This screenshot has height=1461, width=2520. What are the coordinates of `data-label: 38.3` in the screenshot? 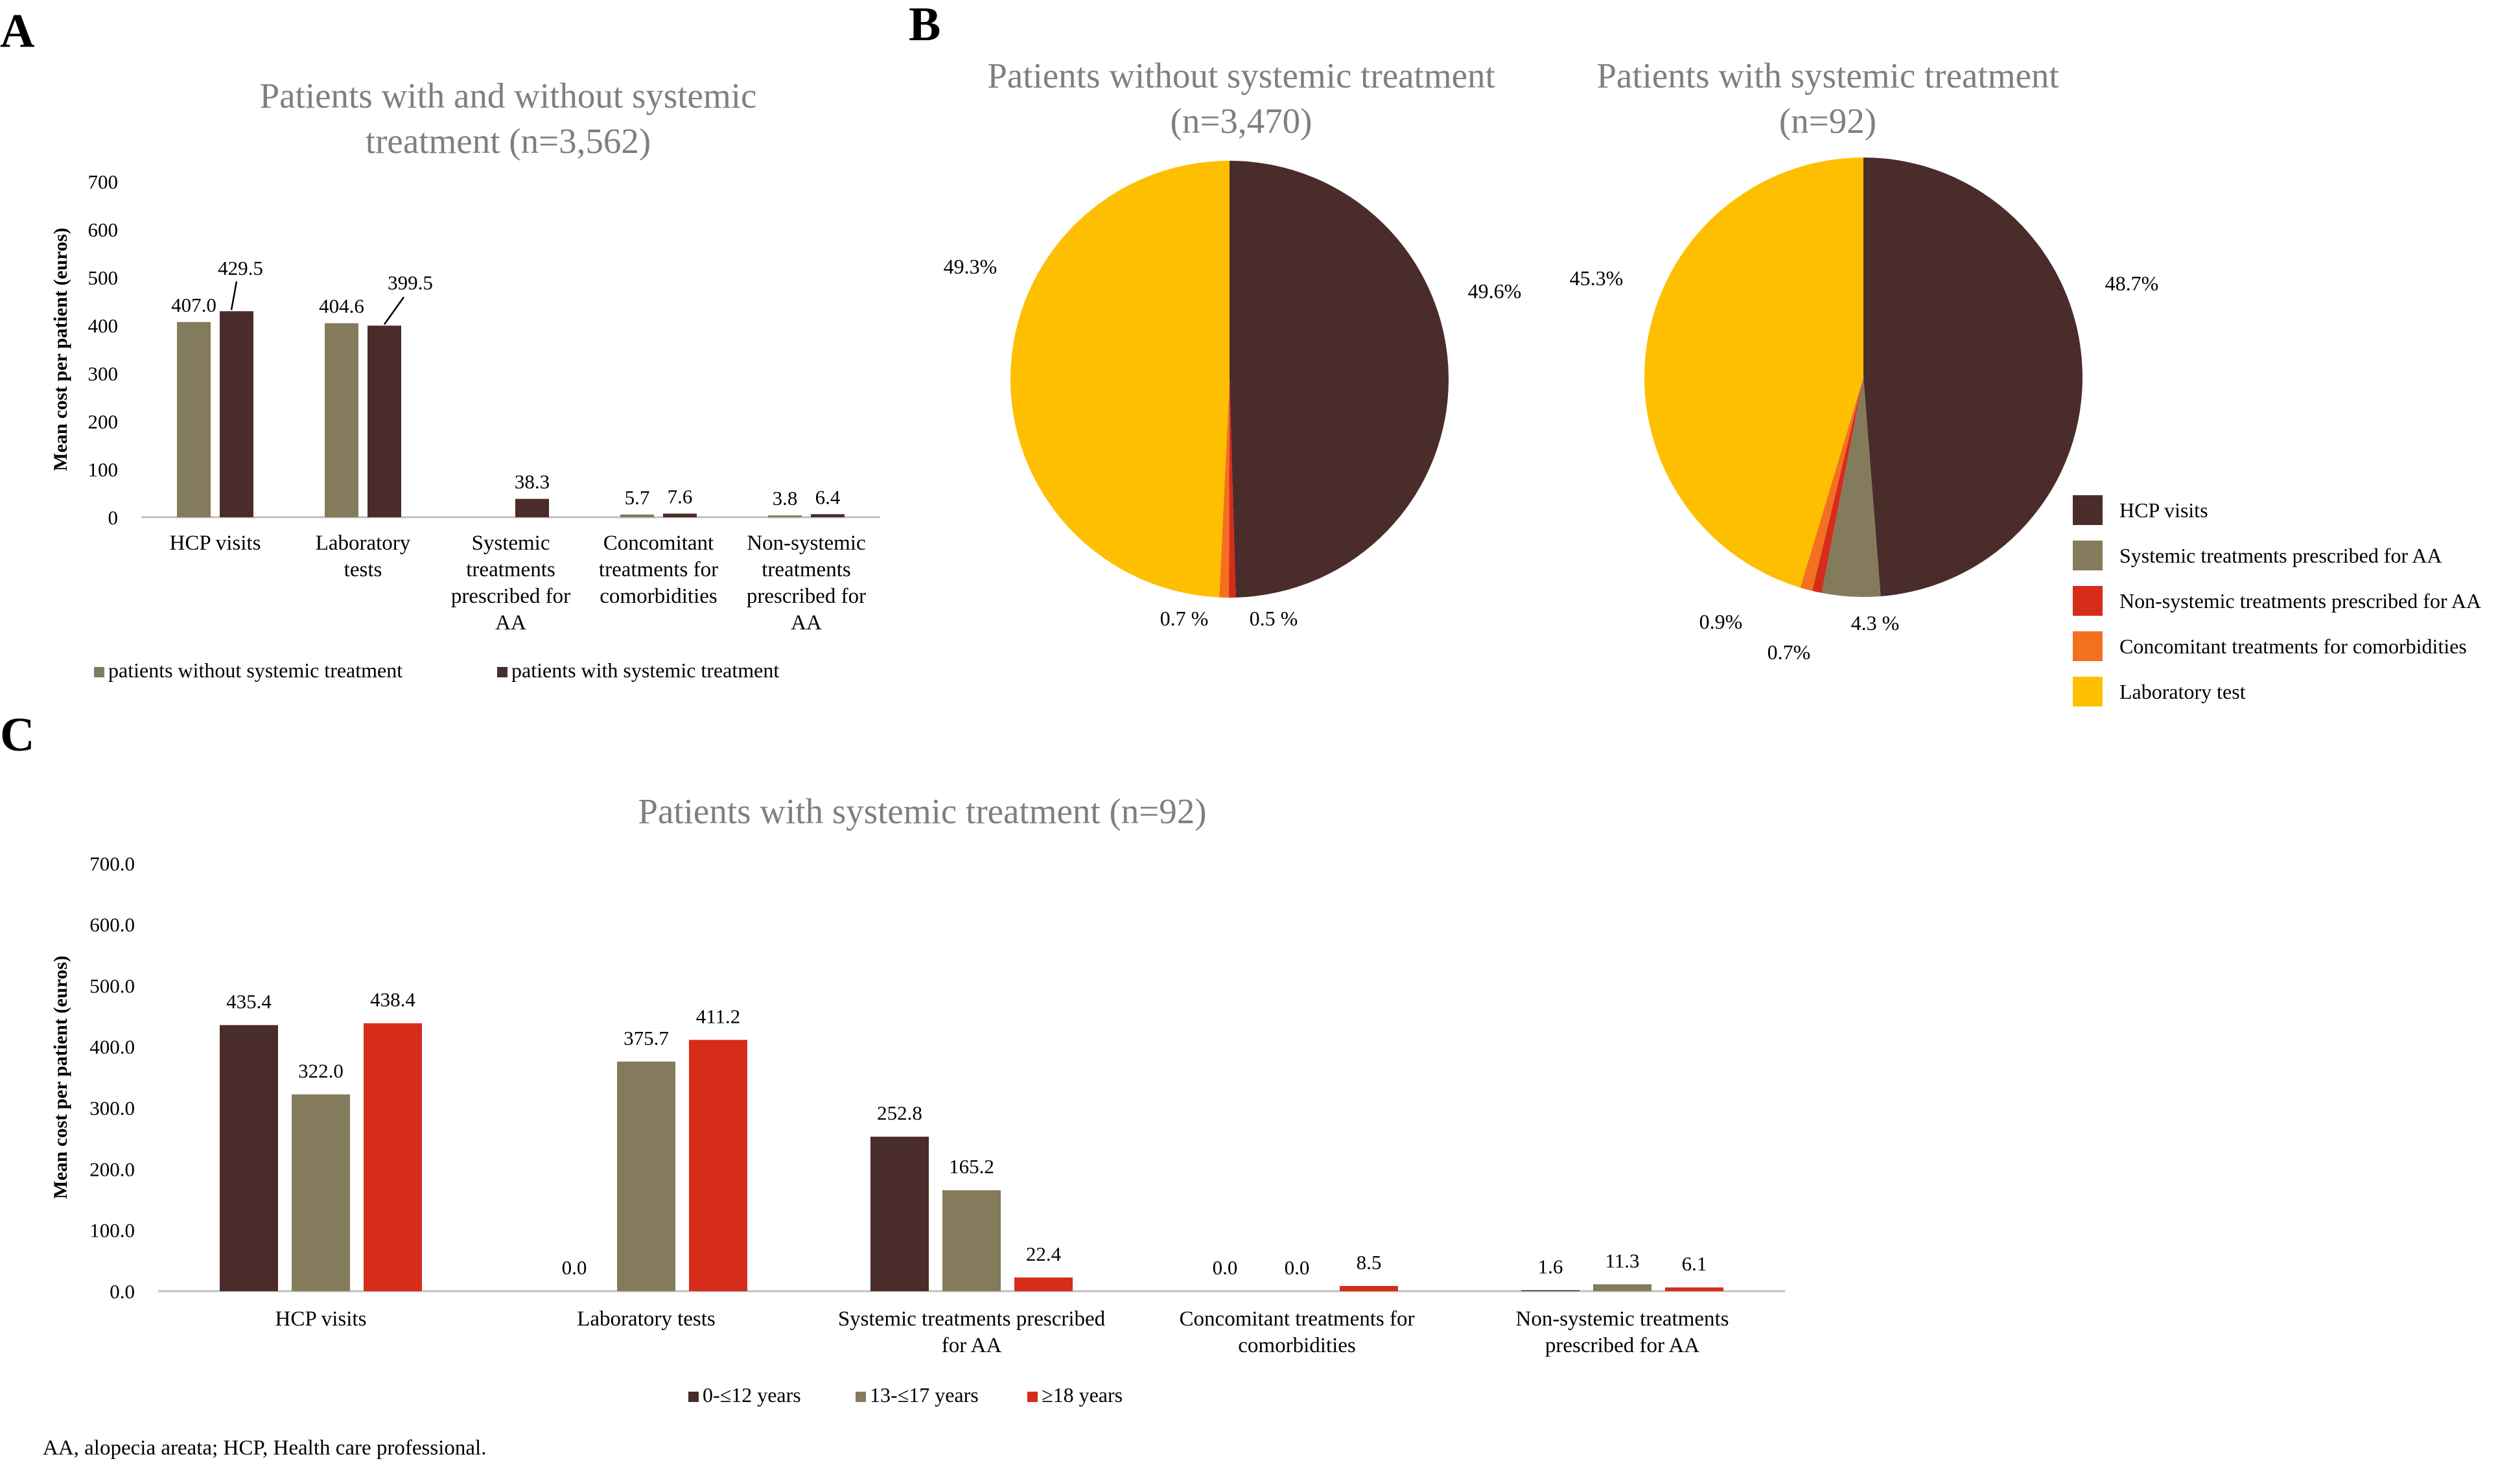 It's located at (532, 482).